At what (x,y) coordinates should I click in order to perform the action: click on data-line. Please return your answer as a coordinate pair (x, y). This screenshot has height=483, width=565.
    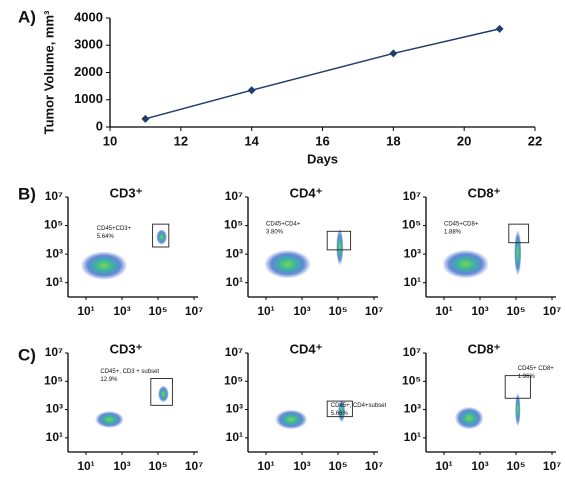
    Looking at the image, I should click on (322, 74).